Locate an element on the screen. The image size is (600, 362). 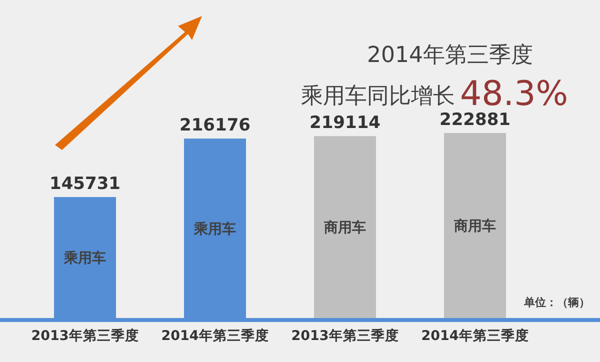
text: 商用车 is located at coordinates (475, 226).